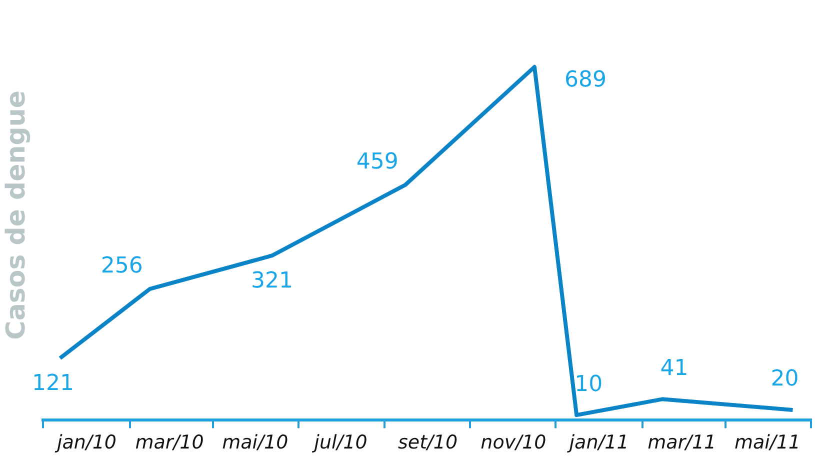 The width and height of the screenshot is (815, 459). What do you see at coordinates (585, 80) in the screenshot?
I see `data-label: 689` at bounding box center [585, 80].